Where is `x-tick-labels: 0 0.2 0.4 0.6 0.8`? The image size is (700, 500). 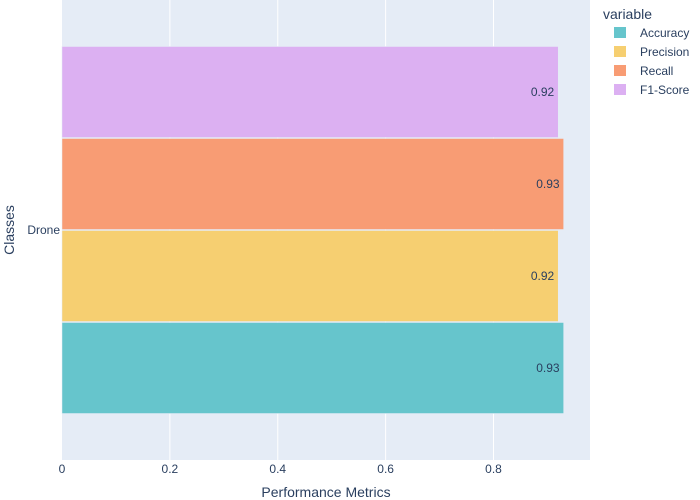 x-tick-labels: 0 0.2 0.4 0.6 0.8 is located at coordinates (281, 469).